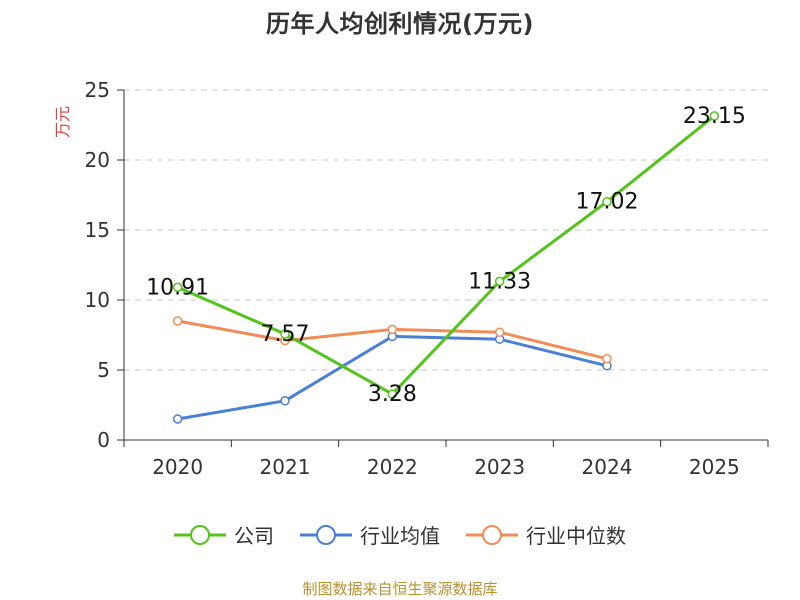  I want to click on y-tick-label: 10, so click(97, 300).